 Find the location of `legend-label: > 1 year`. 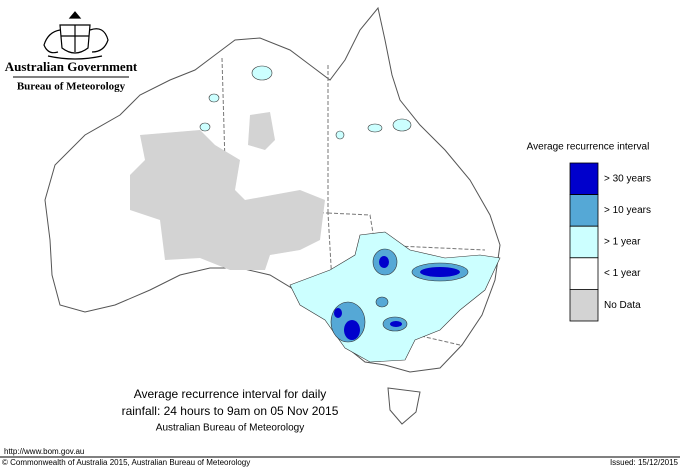

legend-label: > 1 year is located at coordinates (622, 242).